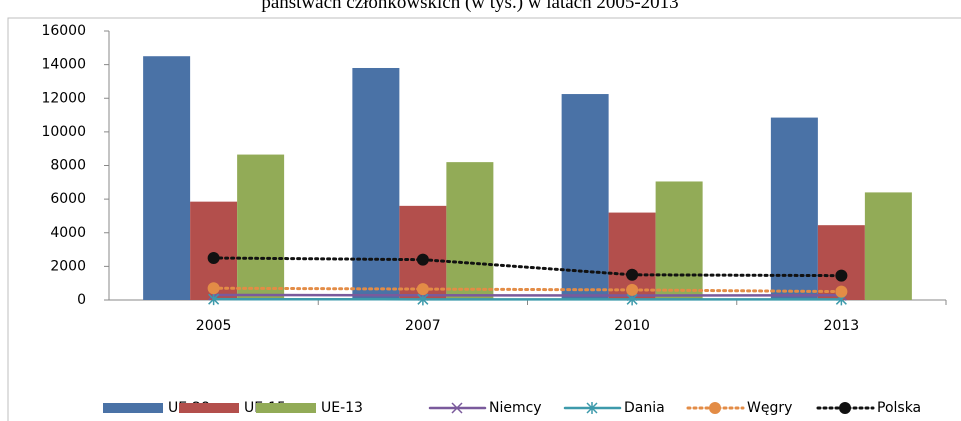 This screenshot has width=961, height=421. I want to click on y-tick-label: 4000, so click(68, 233).